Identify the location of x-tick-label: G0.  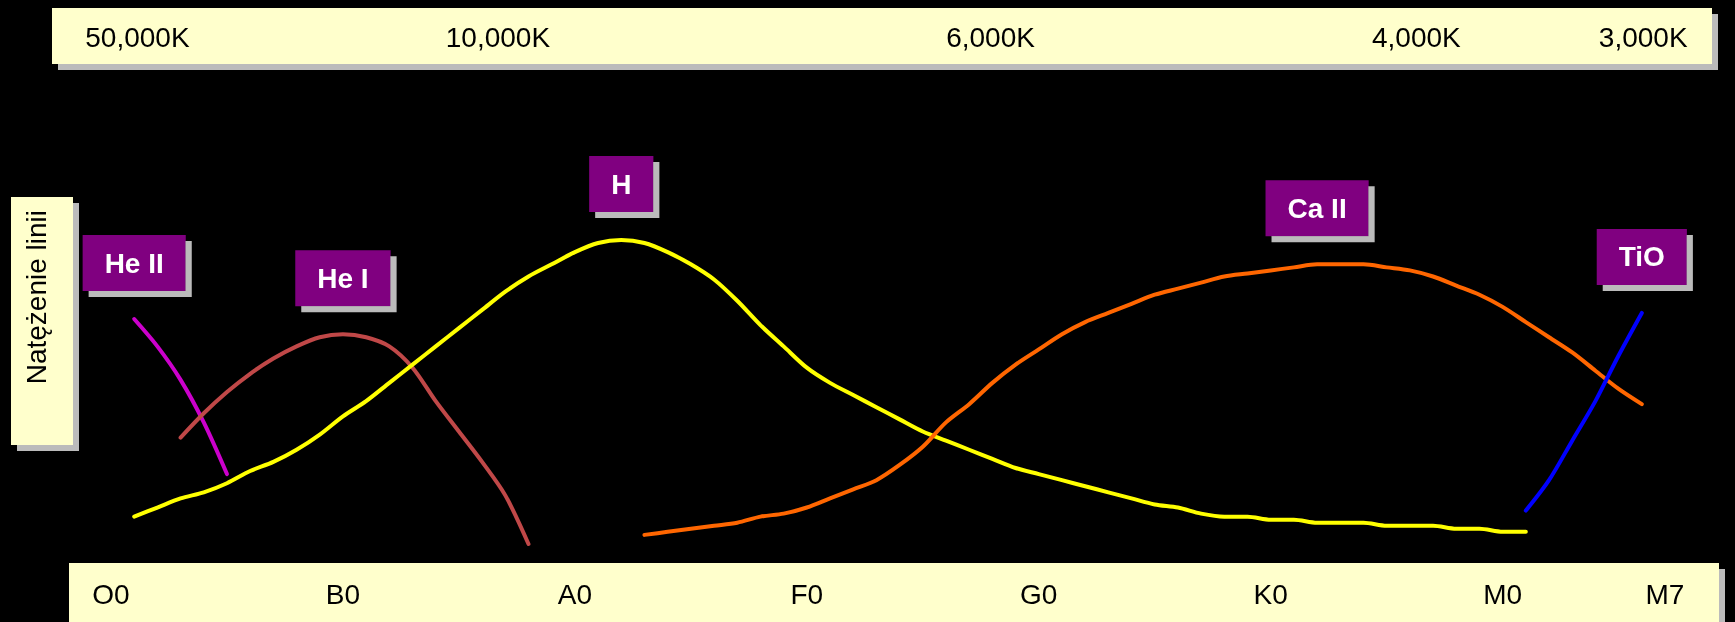
(1039, 594).